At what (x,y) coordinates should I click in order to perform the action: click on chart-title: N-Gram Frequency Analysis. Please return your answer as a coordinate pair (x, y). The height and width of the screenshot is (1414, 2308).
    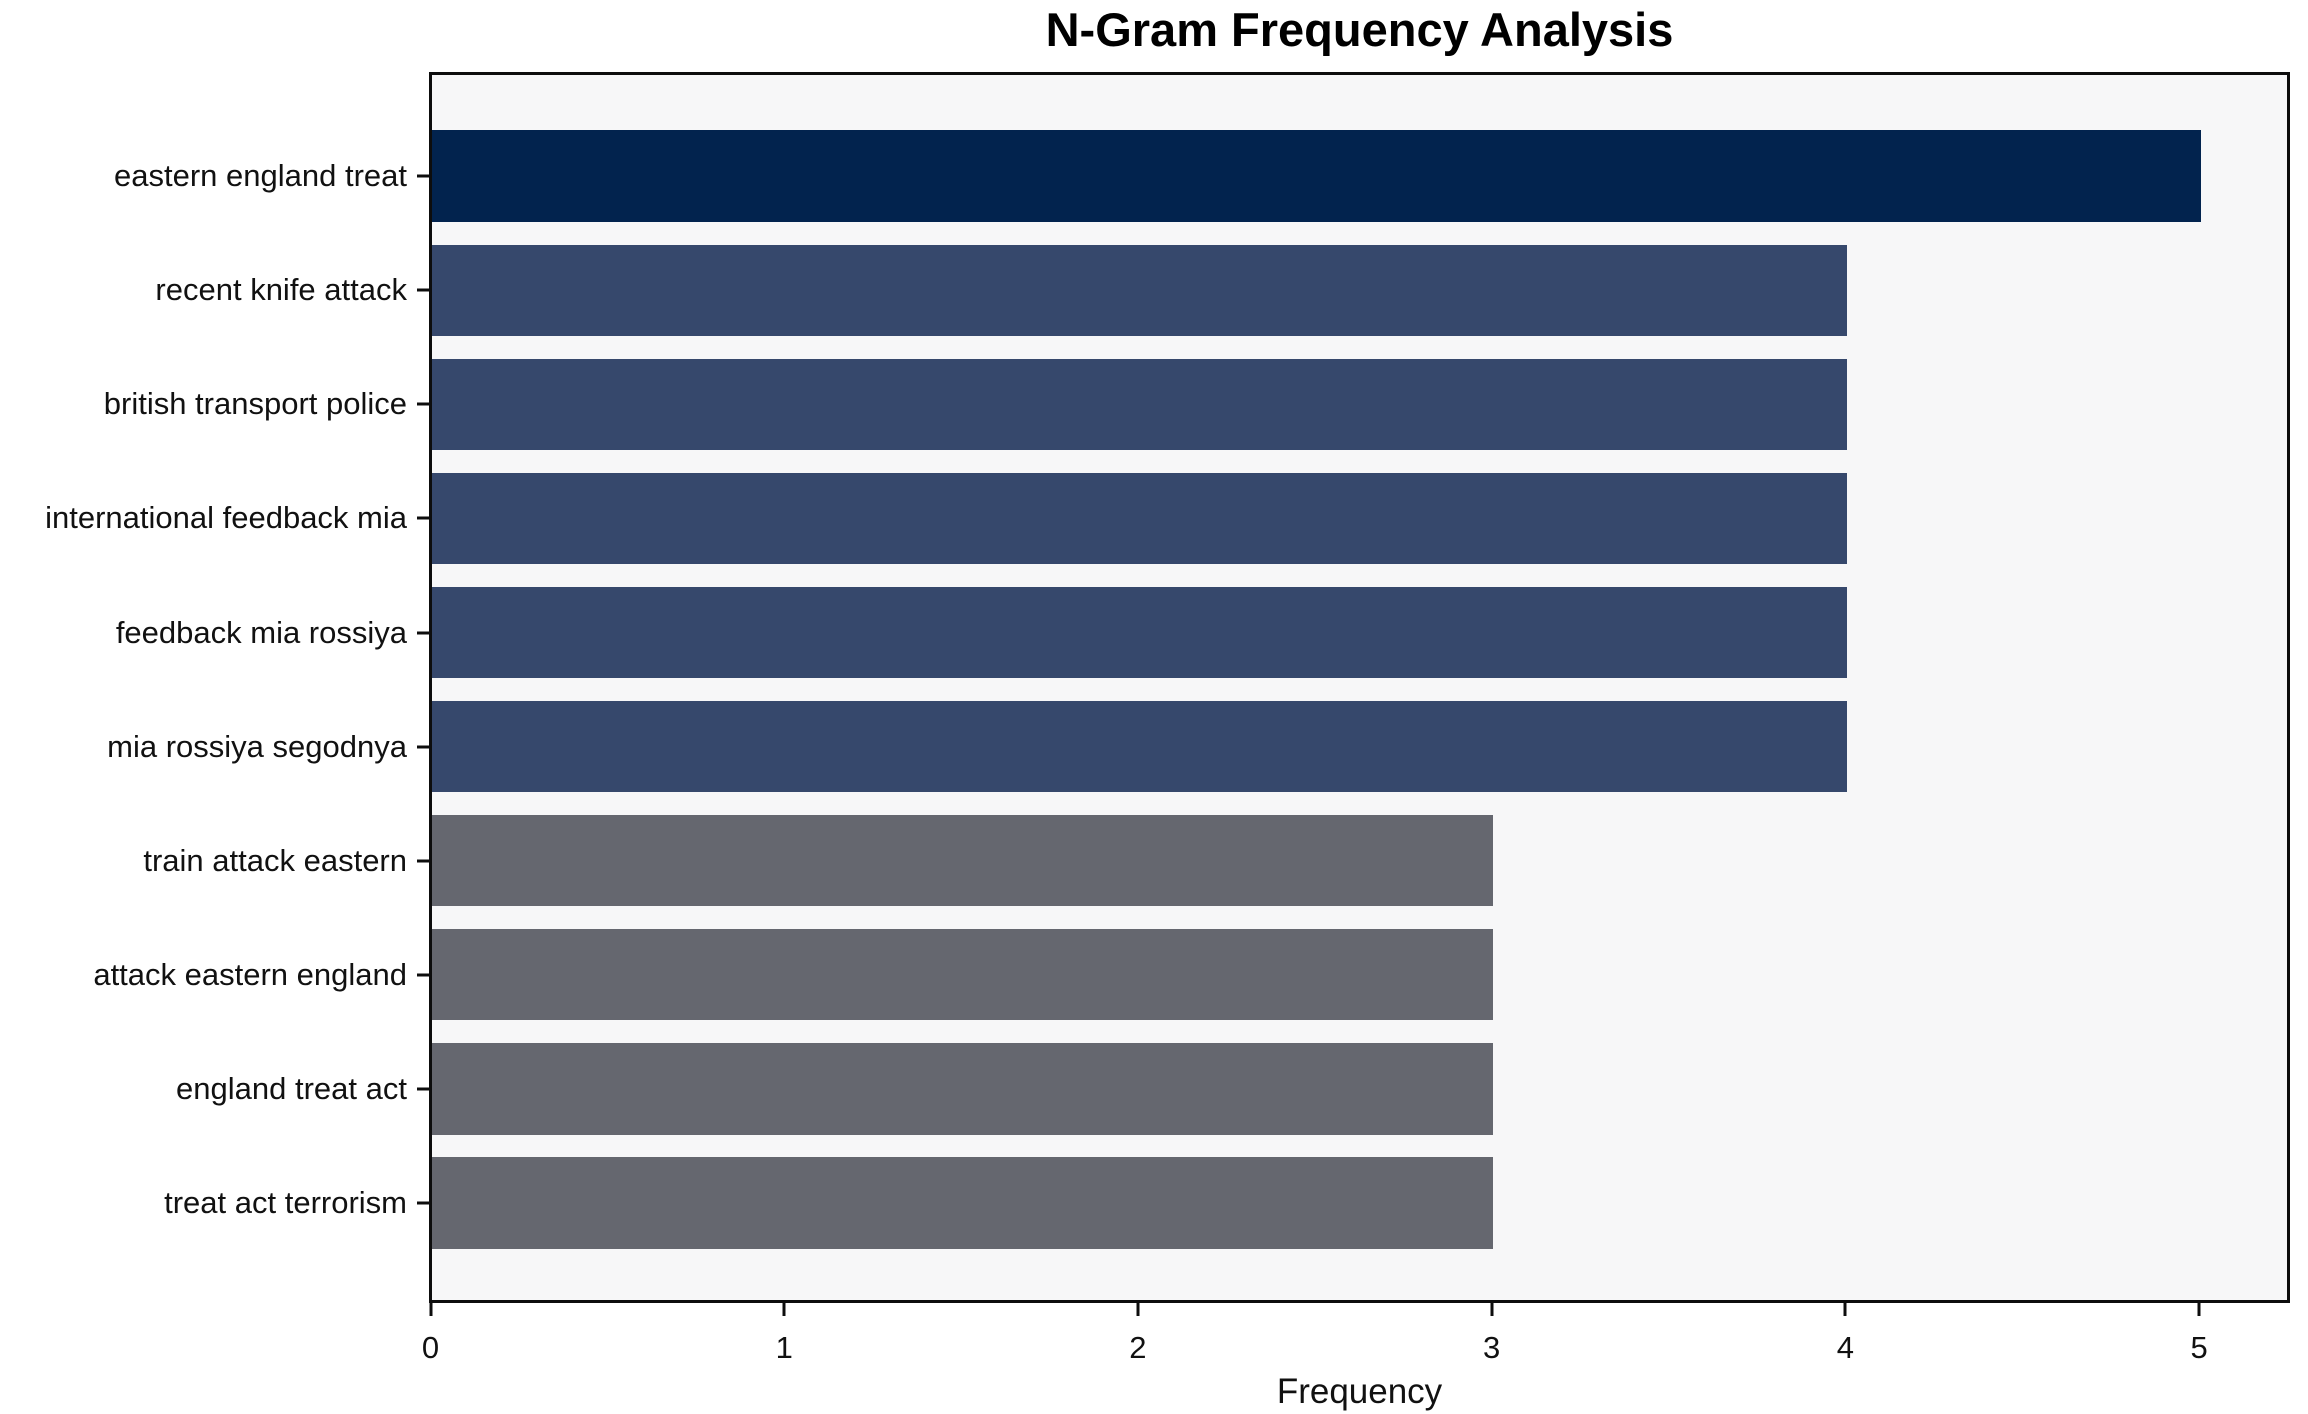
    Looking at the image, I should click on (1359, 29).